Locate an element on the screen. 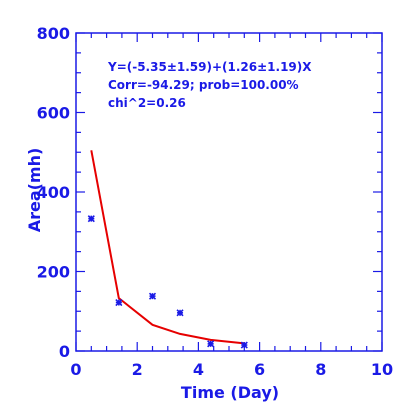  correlation-text: Corr=-94.29; prob=100.00% is located at coordinates (203, 85).